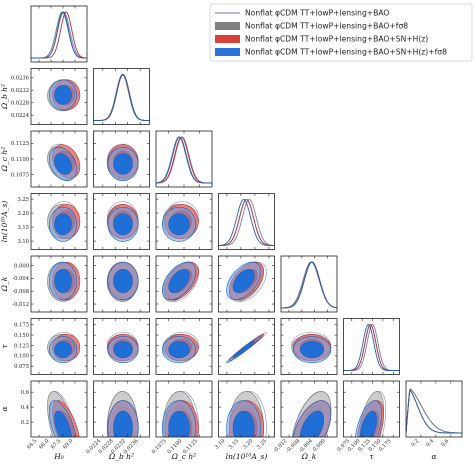  I want to click on contour-ln(10^10 A_s)-alpha-series-3-level-1, so click(243, 423).